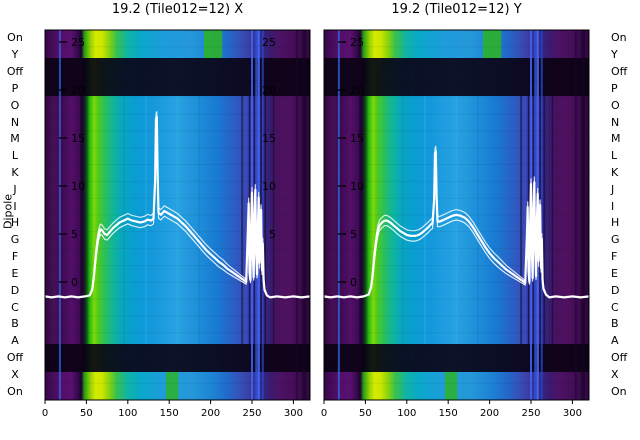  I want to click on plot-title-x: 19.2 (Tile012=12) X, so click(177, 9).